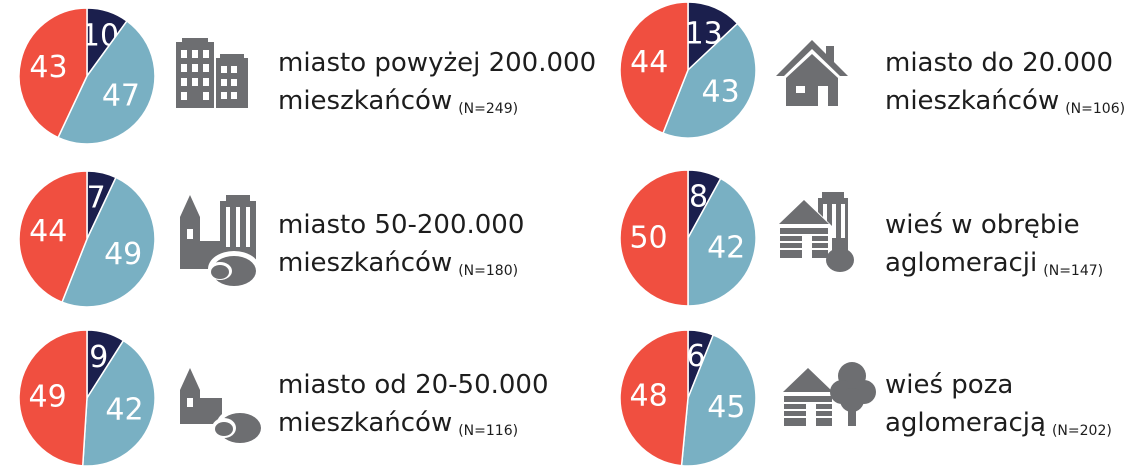 Image resolution: width=1133 pixels, height=476 pixels. I want to click on value-label: 8, so click(698, 197).